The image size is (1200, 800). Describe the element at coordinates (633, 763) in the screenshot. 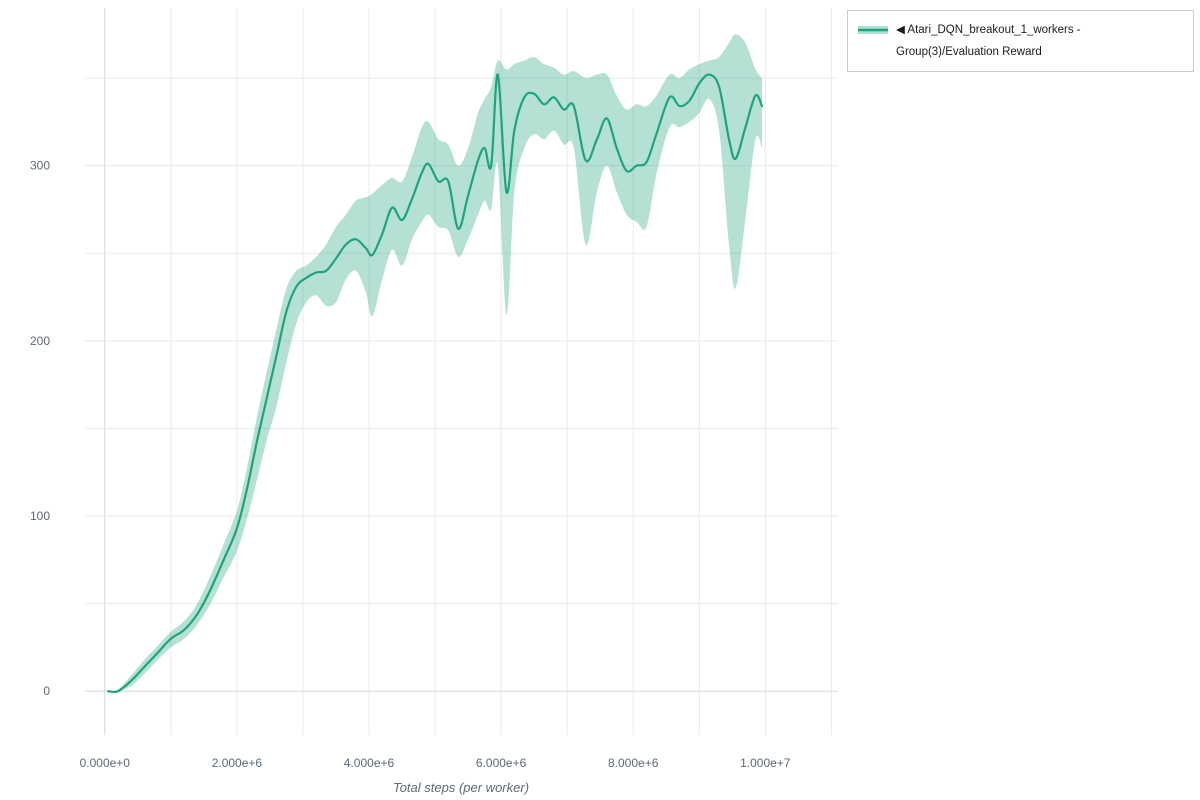

I see `x-tick-label: 8.000e+6` at that location.